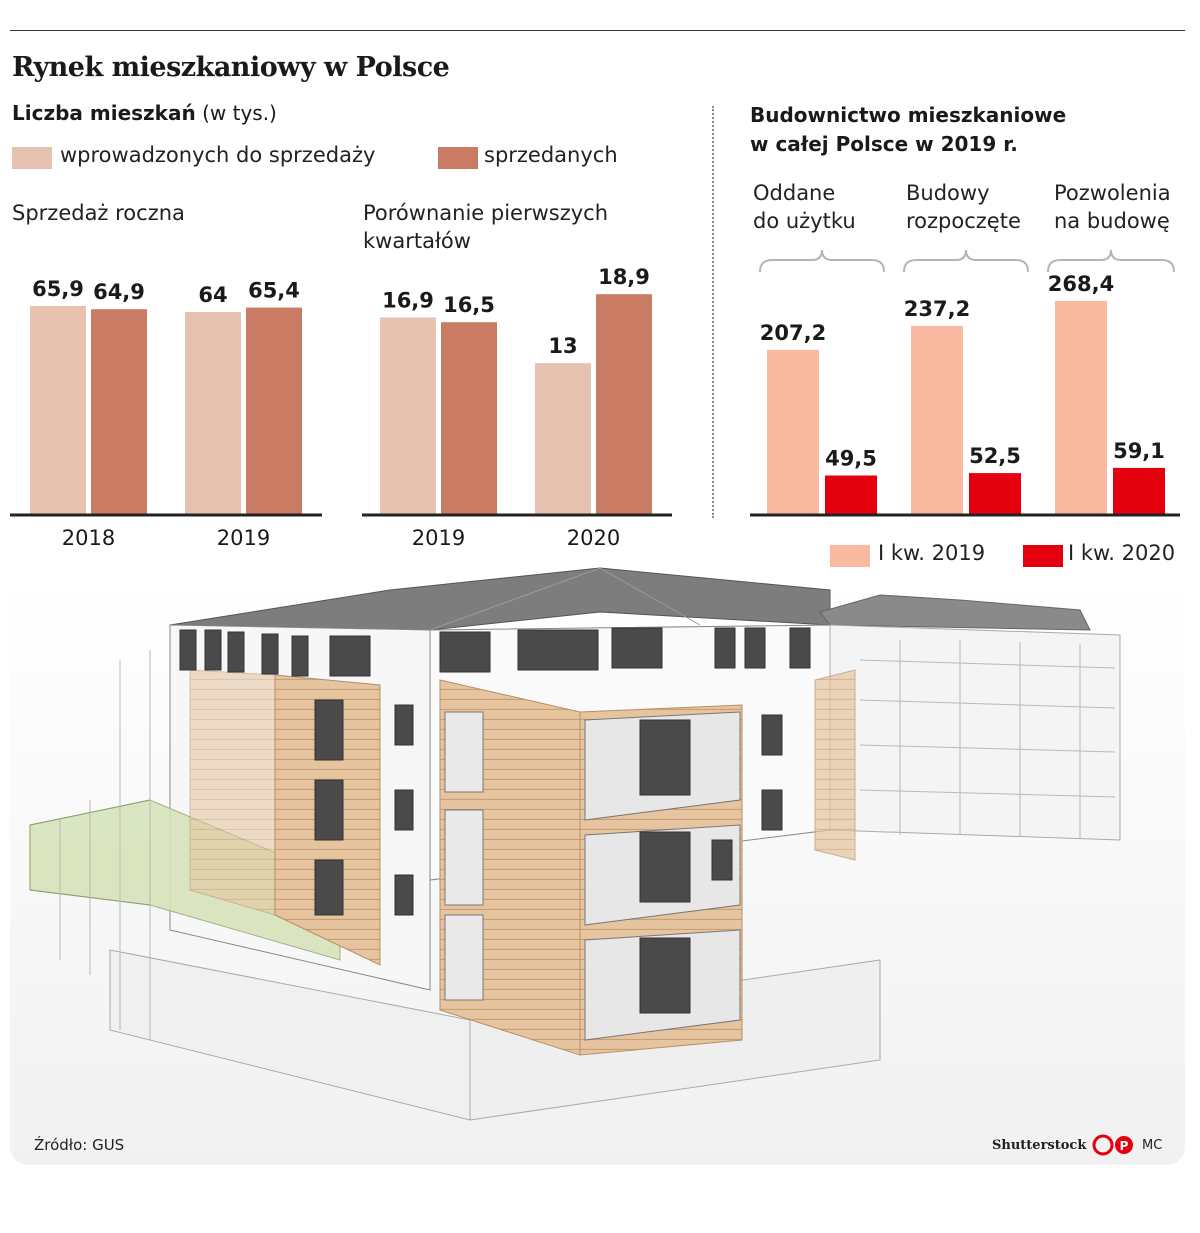 This screenshot has height=1233, width=1200. What do you see at coordinates (1112, 1145) in the screenshot?
I see `publisher-logo: P` at bounding box center [1112, 1145].